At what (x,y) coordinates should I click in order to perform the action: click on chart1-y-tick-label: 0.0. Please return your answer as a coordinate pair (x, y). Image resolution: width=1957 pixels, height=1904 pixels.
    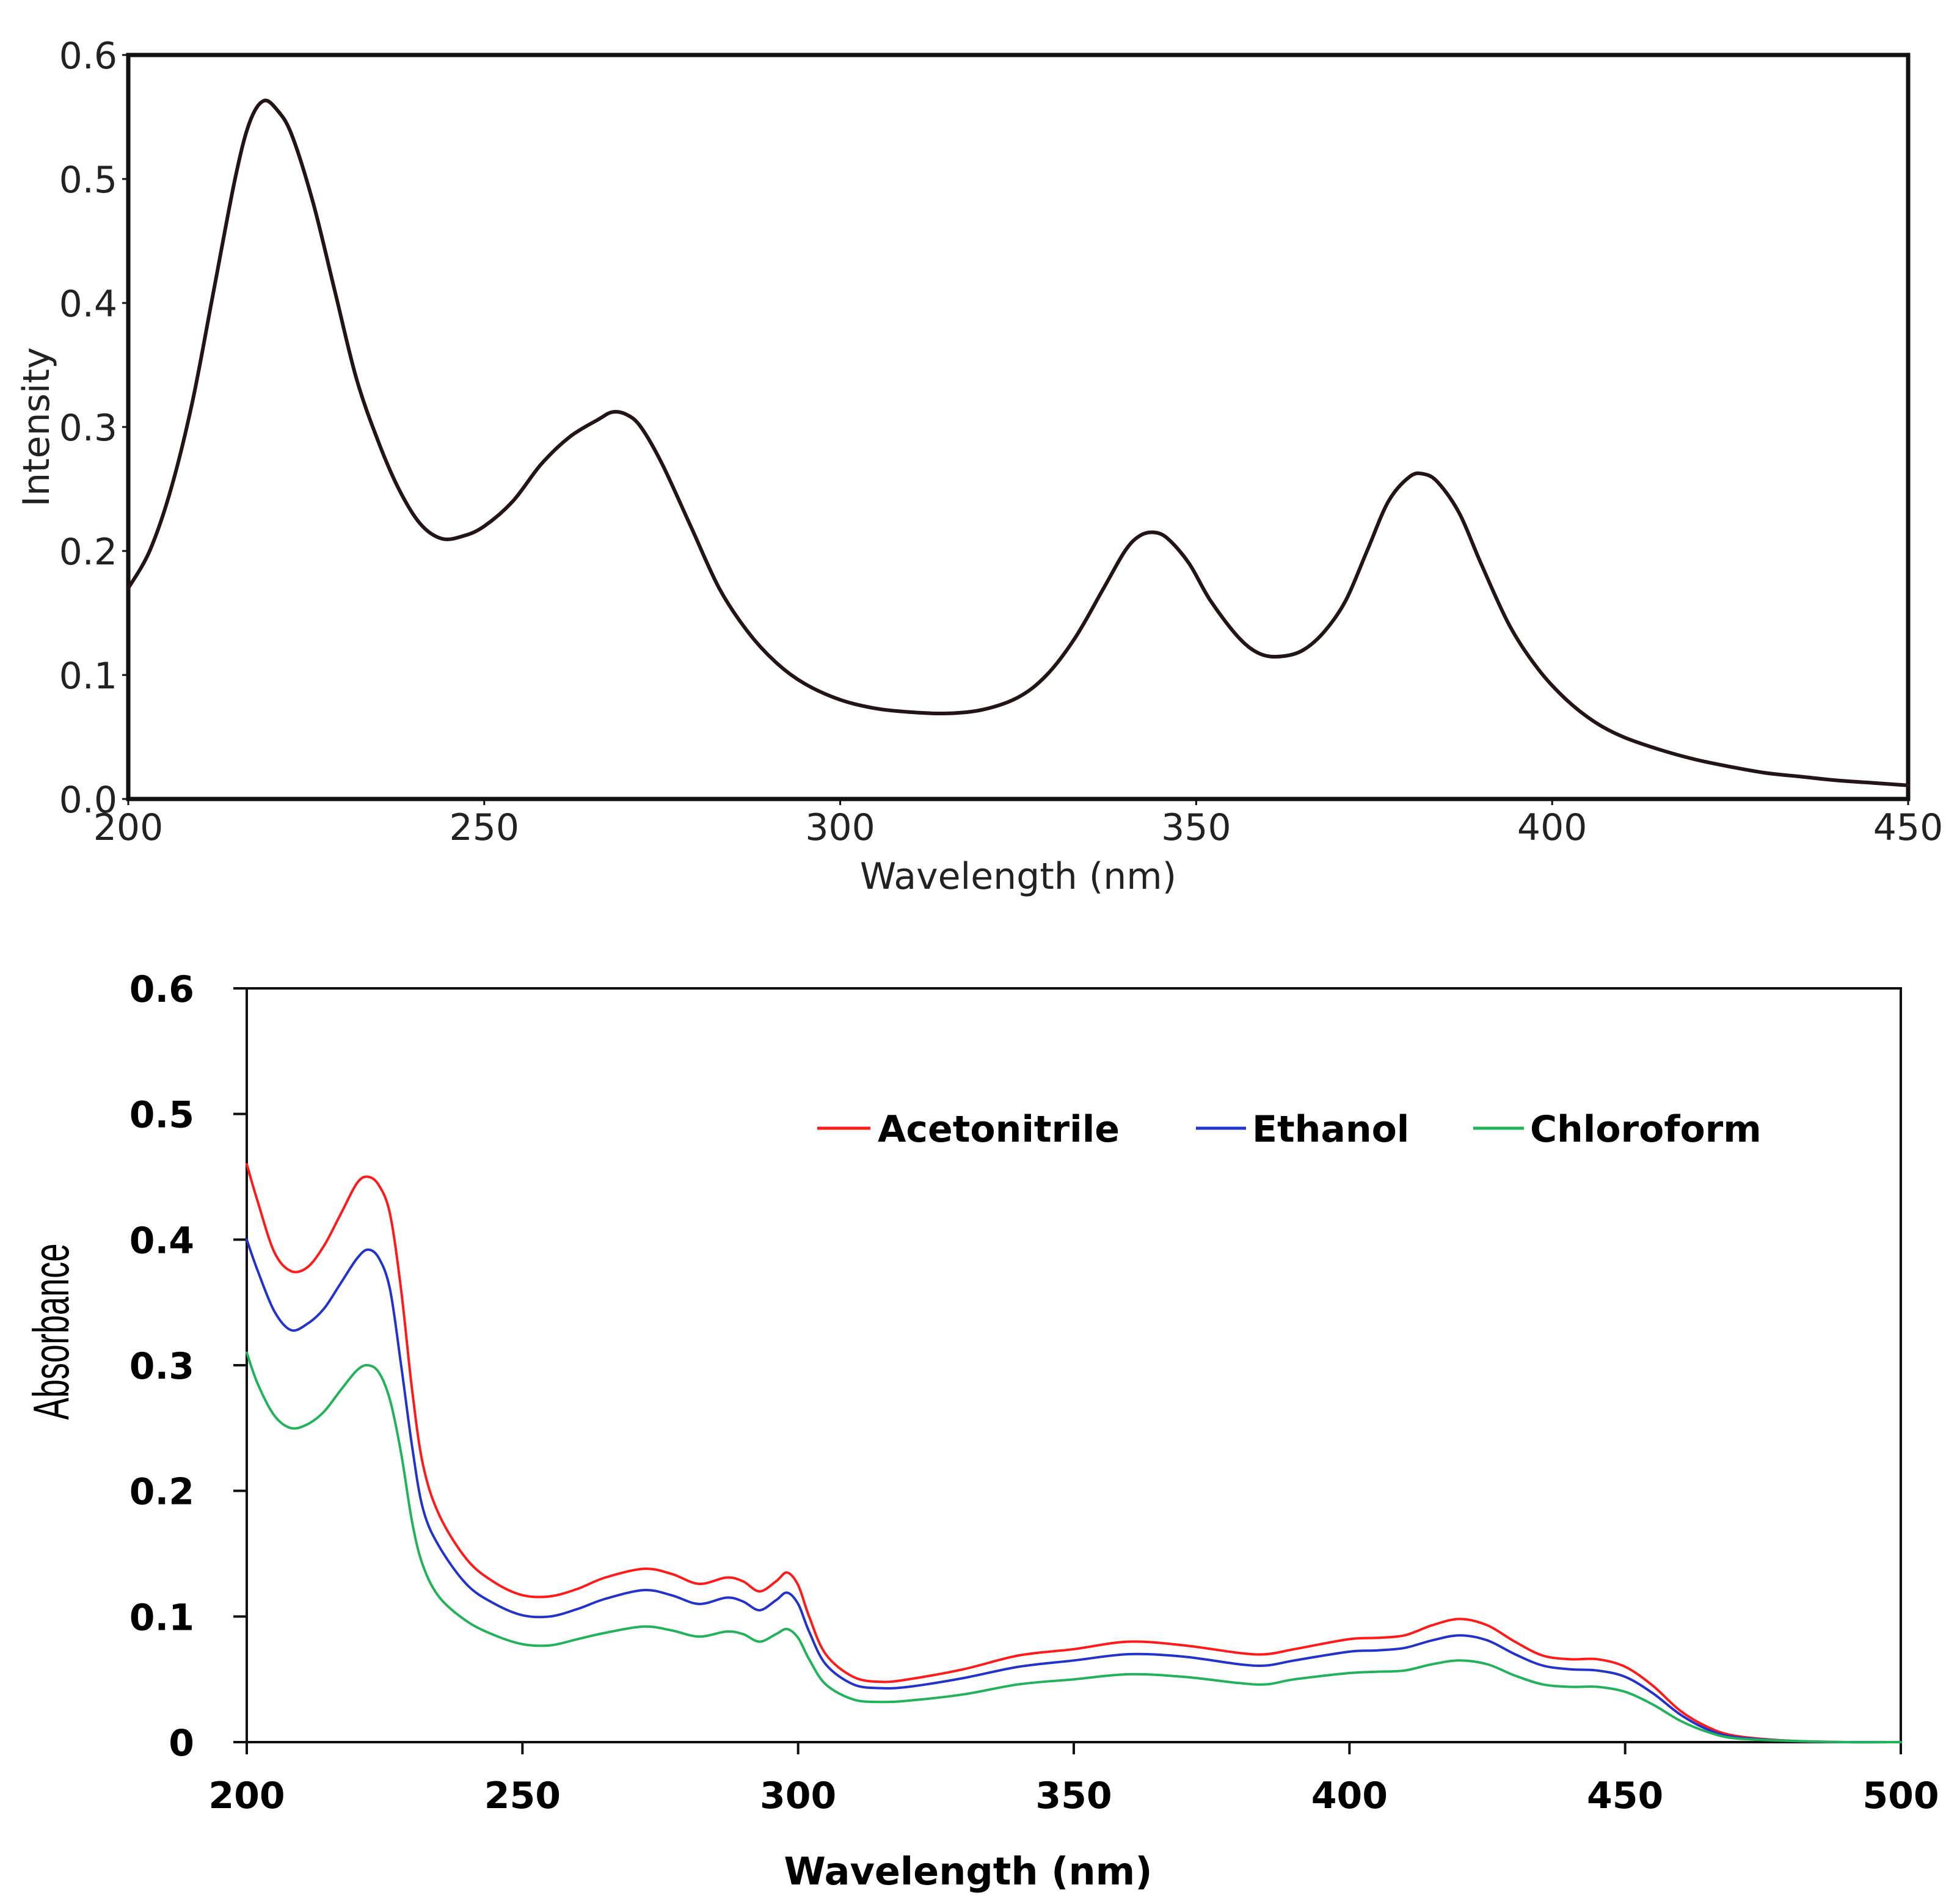
    Looking at the image, I should click on (88, 800).